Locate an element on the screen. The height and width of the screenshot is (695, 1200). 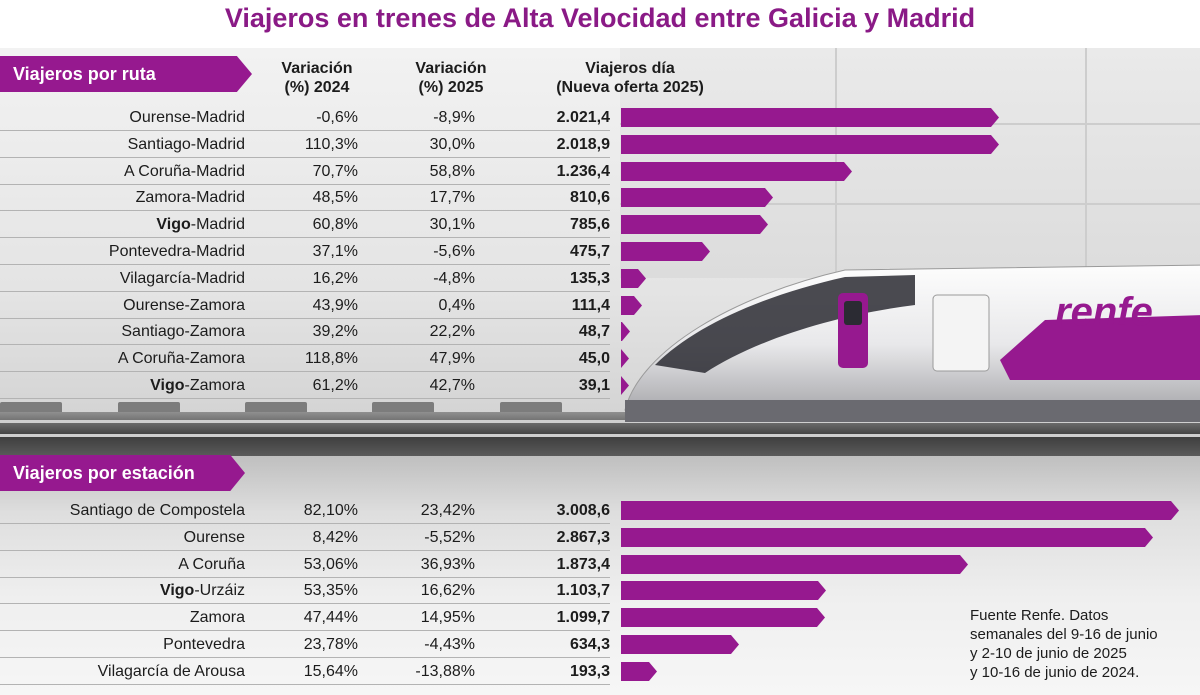
route-name: A Coruña-Zamora is located at coordinates (181, 358).